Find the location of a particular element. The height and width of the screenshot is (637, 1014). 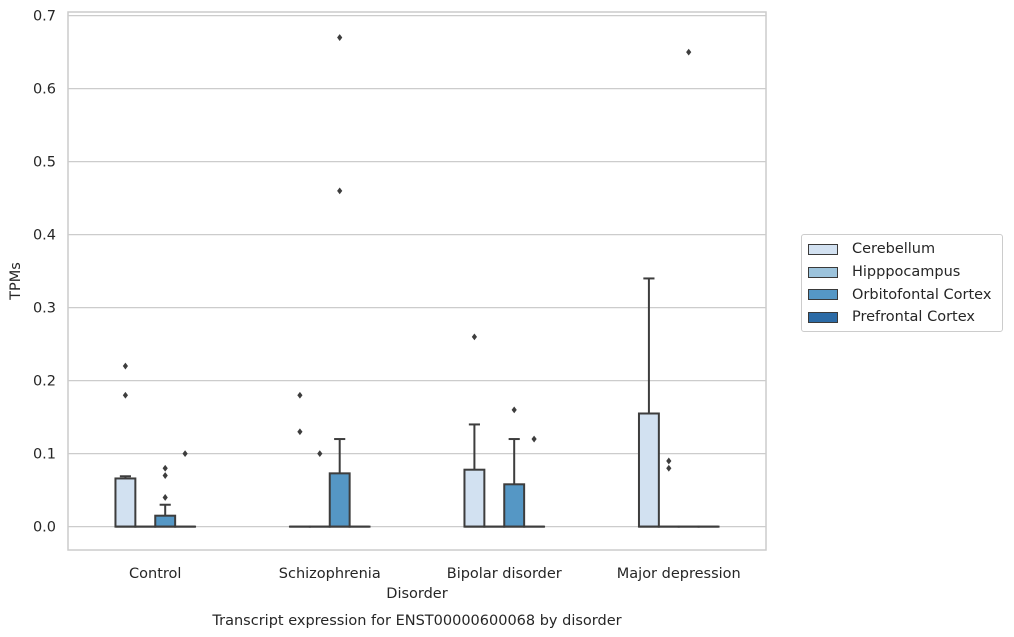

y-tick-label: 0.1 is located at coordinates (44, 455).